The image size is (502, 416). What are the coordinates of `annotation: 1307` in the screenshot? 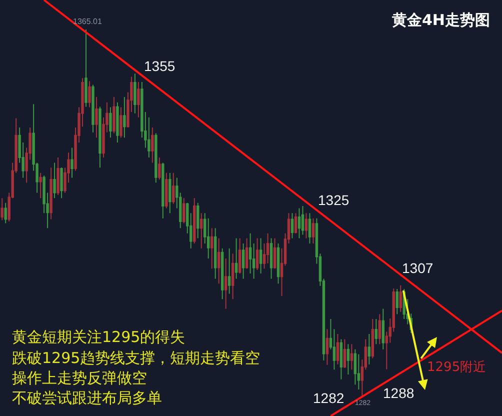 It's located at (418, 268).